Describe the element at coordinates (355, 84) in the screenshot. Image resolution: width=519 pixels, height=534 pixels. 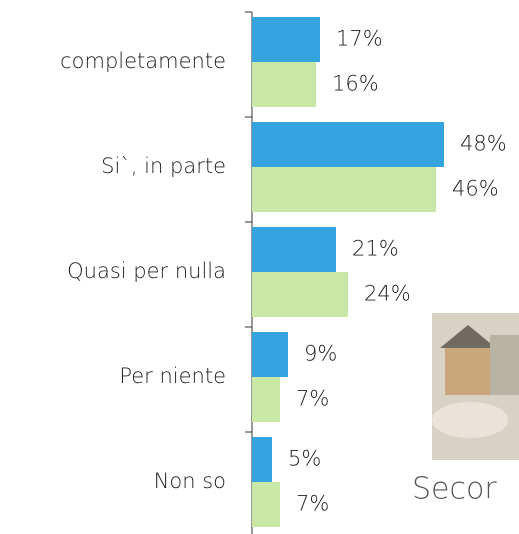
I see `value-label: 16%` at that location.